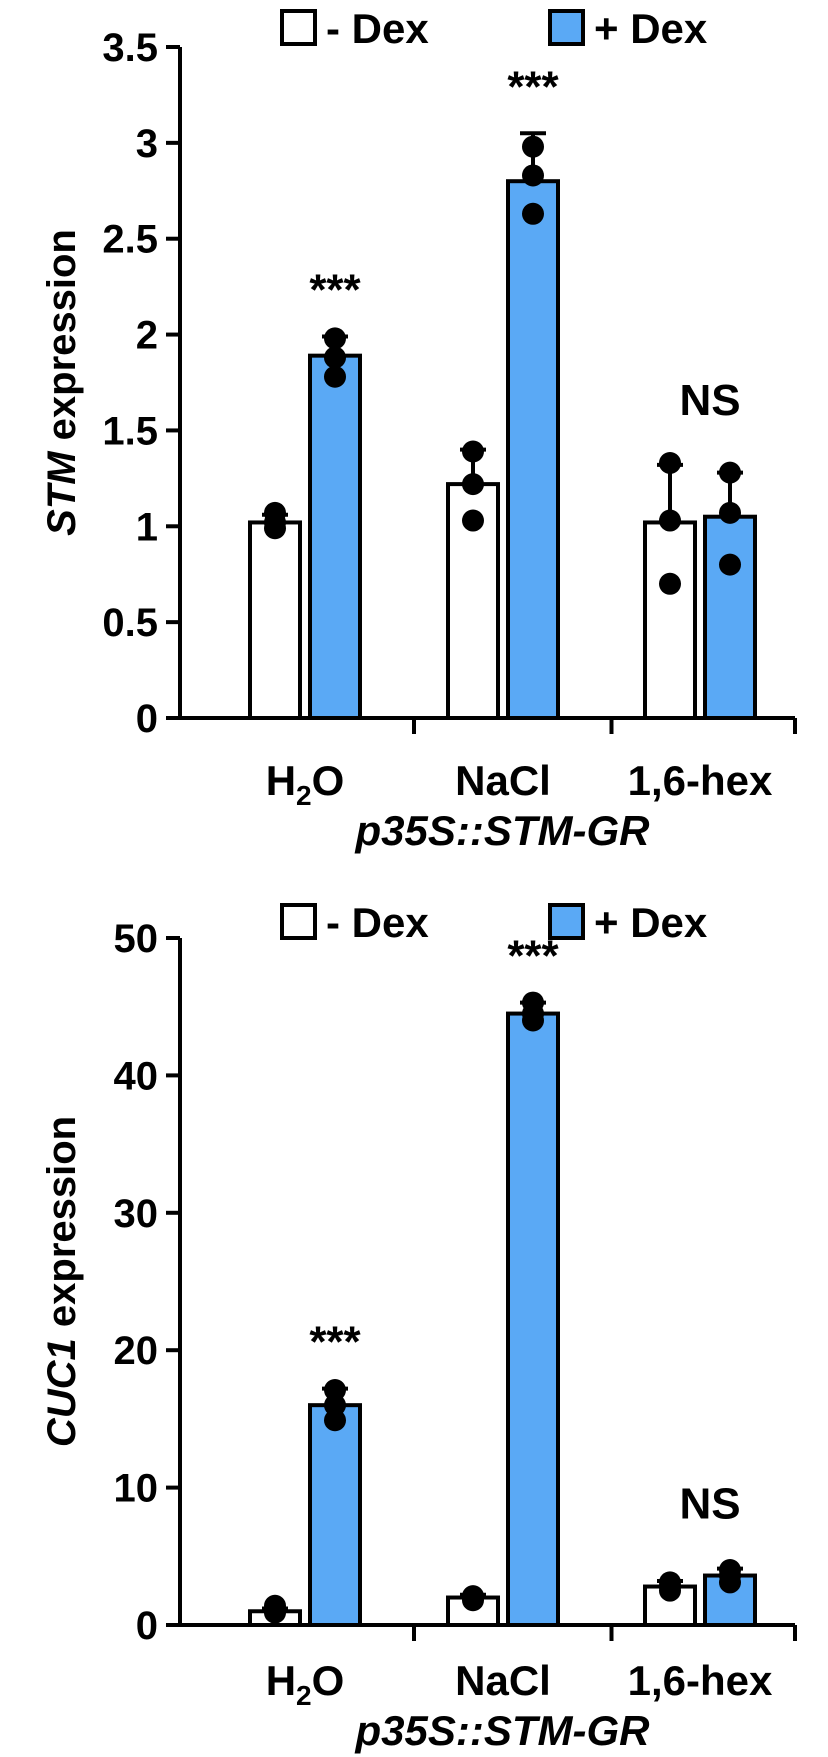 The image size is (828, 1757). What do you see at coordinates (136, 939) in the screenshot?
I see `y-tick-label: 50` at bounding box center [136, 939].